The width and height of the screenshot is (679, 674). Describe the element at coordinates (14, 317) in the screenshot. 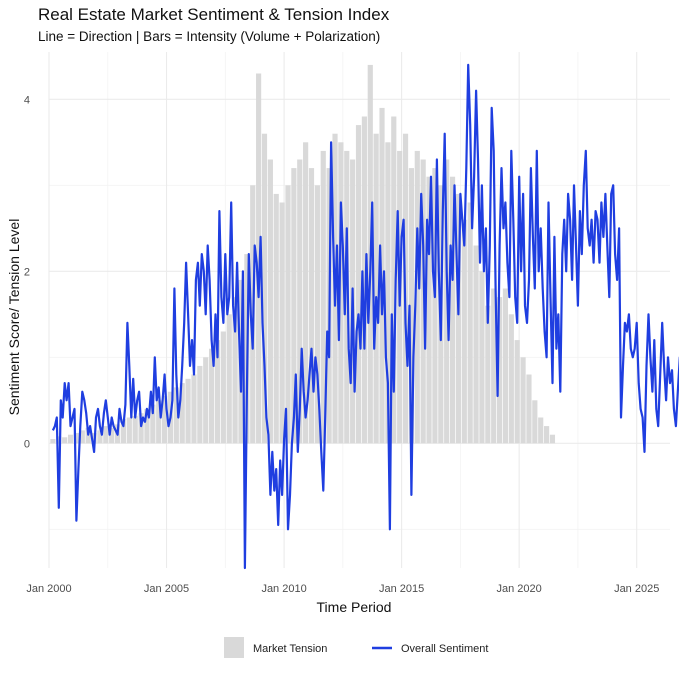

I see `y-axis-title: Sentiment Score/ Tension Level` at that location.